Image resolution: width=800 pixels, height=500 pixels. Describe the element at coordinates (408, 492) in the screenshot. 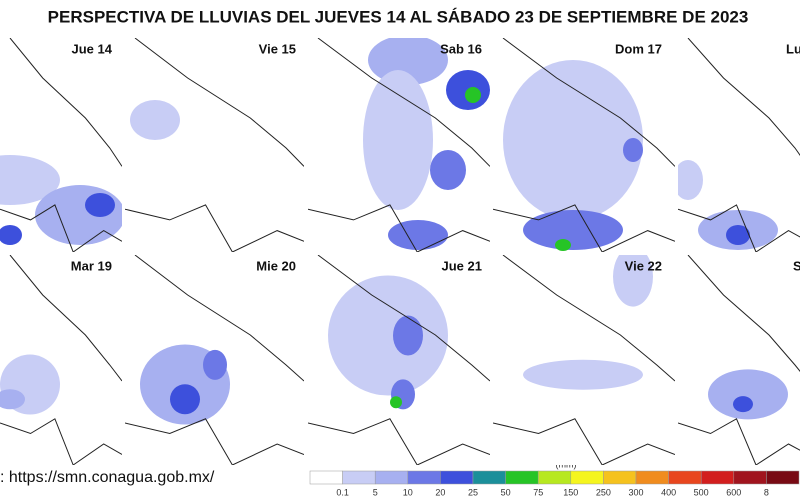

I see `legend-label: 10` at that location.